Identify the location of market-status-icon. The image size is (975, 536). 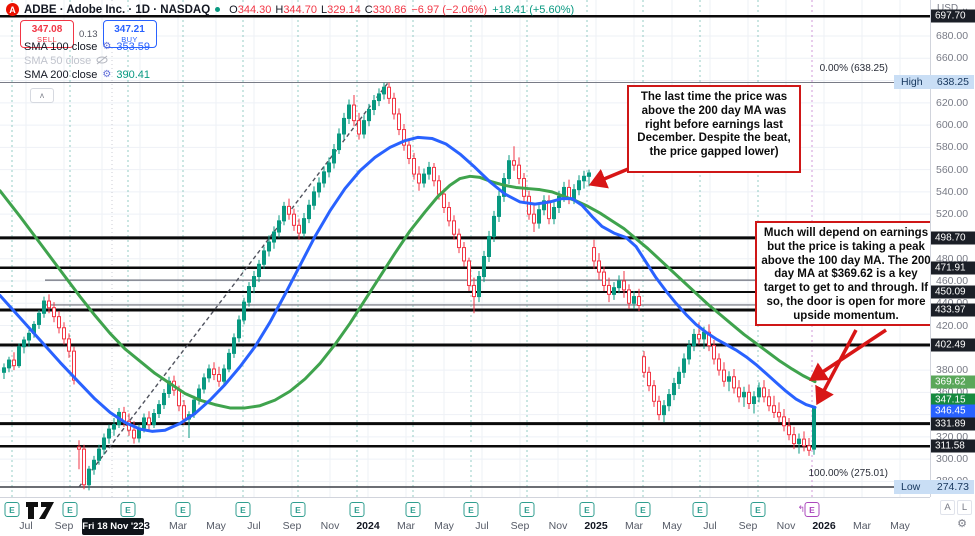
(218, 9).